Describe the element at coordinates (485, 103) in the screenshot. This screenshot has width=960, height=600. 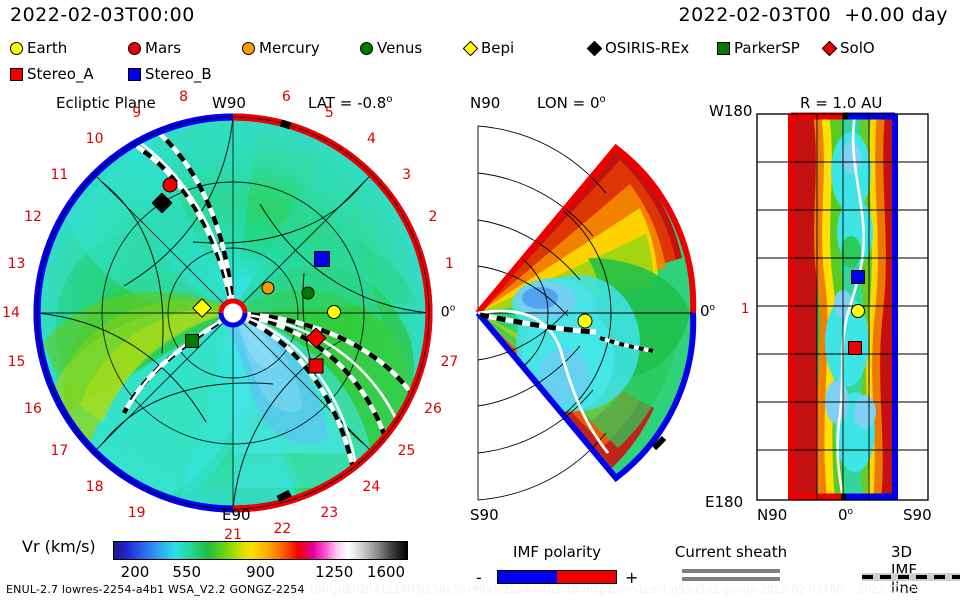
I see `meridional-top-label: N90` at that location.